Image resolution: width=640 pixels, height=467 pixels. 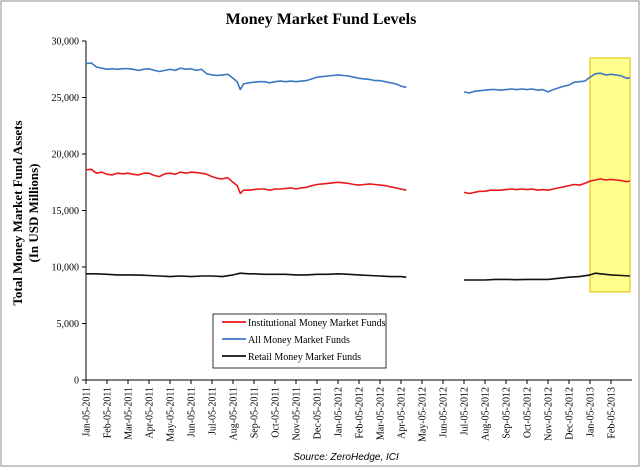 I want to click on x-tick-label: Jan-05-2011, so click(x=87, y=412).